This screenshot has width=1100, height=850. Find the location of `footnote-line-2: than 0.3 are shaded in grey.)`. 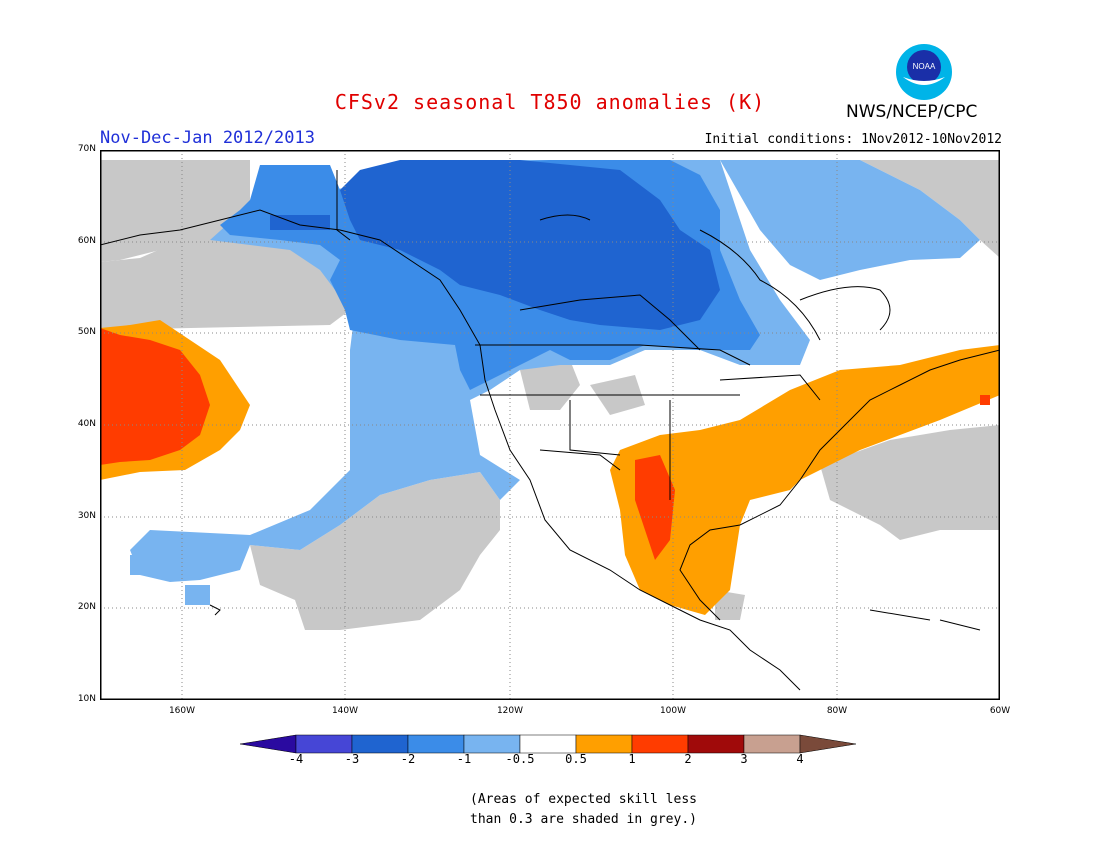

footnote-line-2: than 0.3 are shaded in grey.) is located at coordinates (583, 819).